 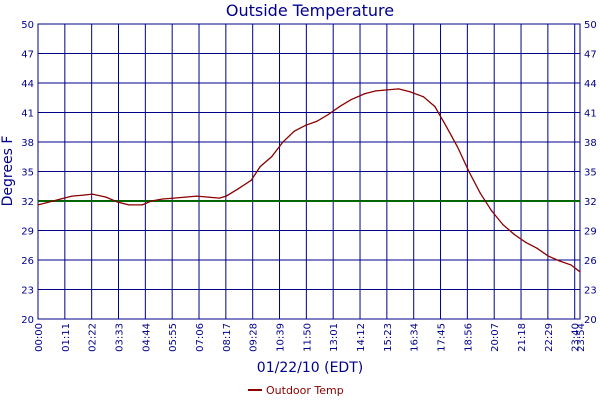 What do you see at coordinates (305, 390) in the screenshot?
I see `legend-label: Outdoor Temp` at bounding box center [305, 390].